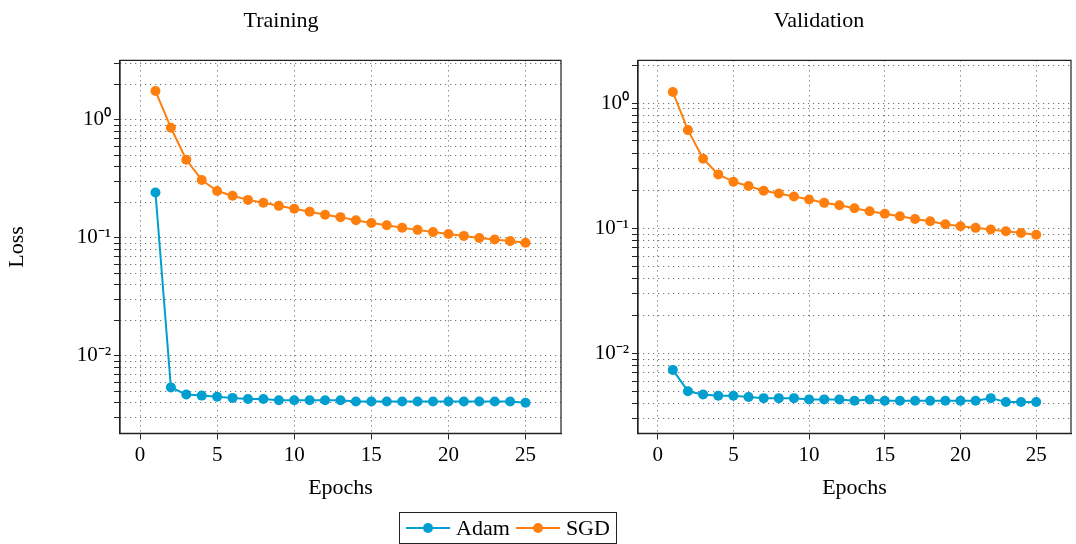 This screenshot has height=544, width=1076. Describe the element at coordinates (483, 528) in the screenshot. I see `legend-label: Adam` at that location.